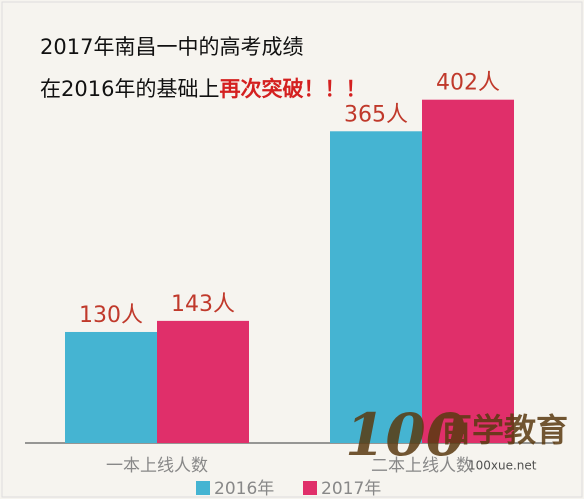 This screenshot has width=584, height=499. Describe the element at coordinates (129, 89) in the screenshot. I see `subtitle-text: 在2016年的基础上` at that location.